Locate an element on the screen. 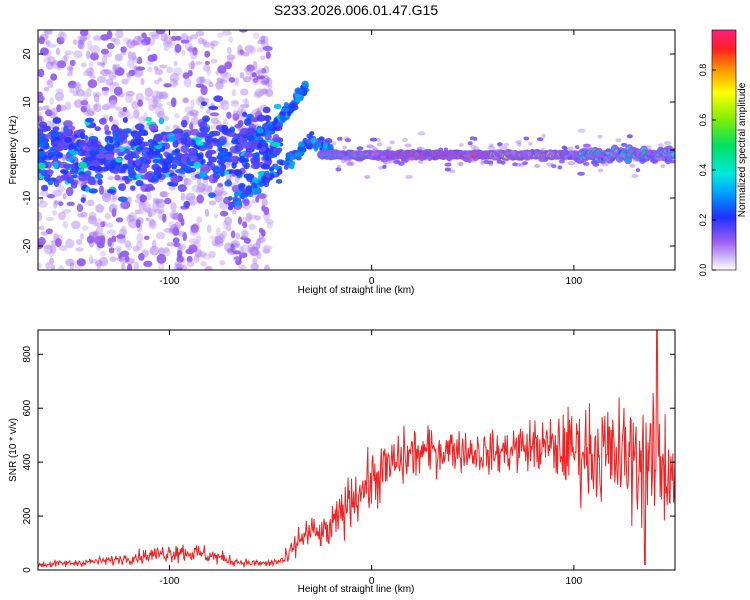  spectrogram-x-label: Height of straight line (km) is located at coordinates (356, 290).